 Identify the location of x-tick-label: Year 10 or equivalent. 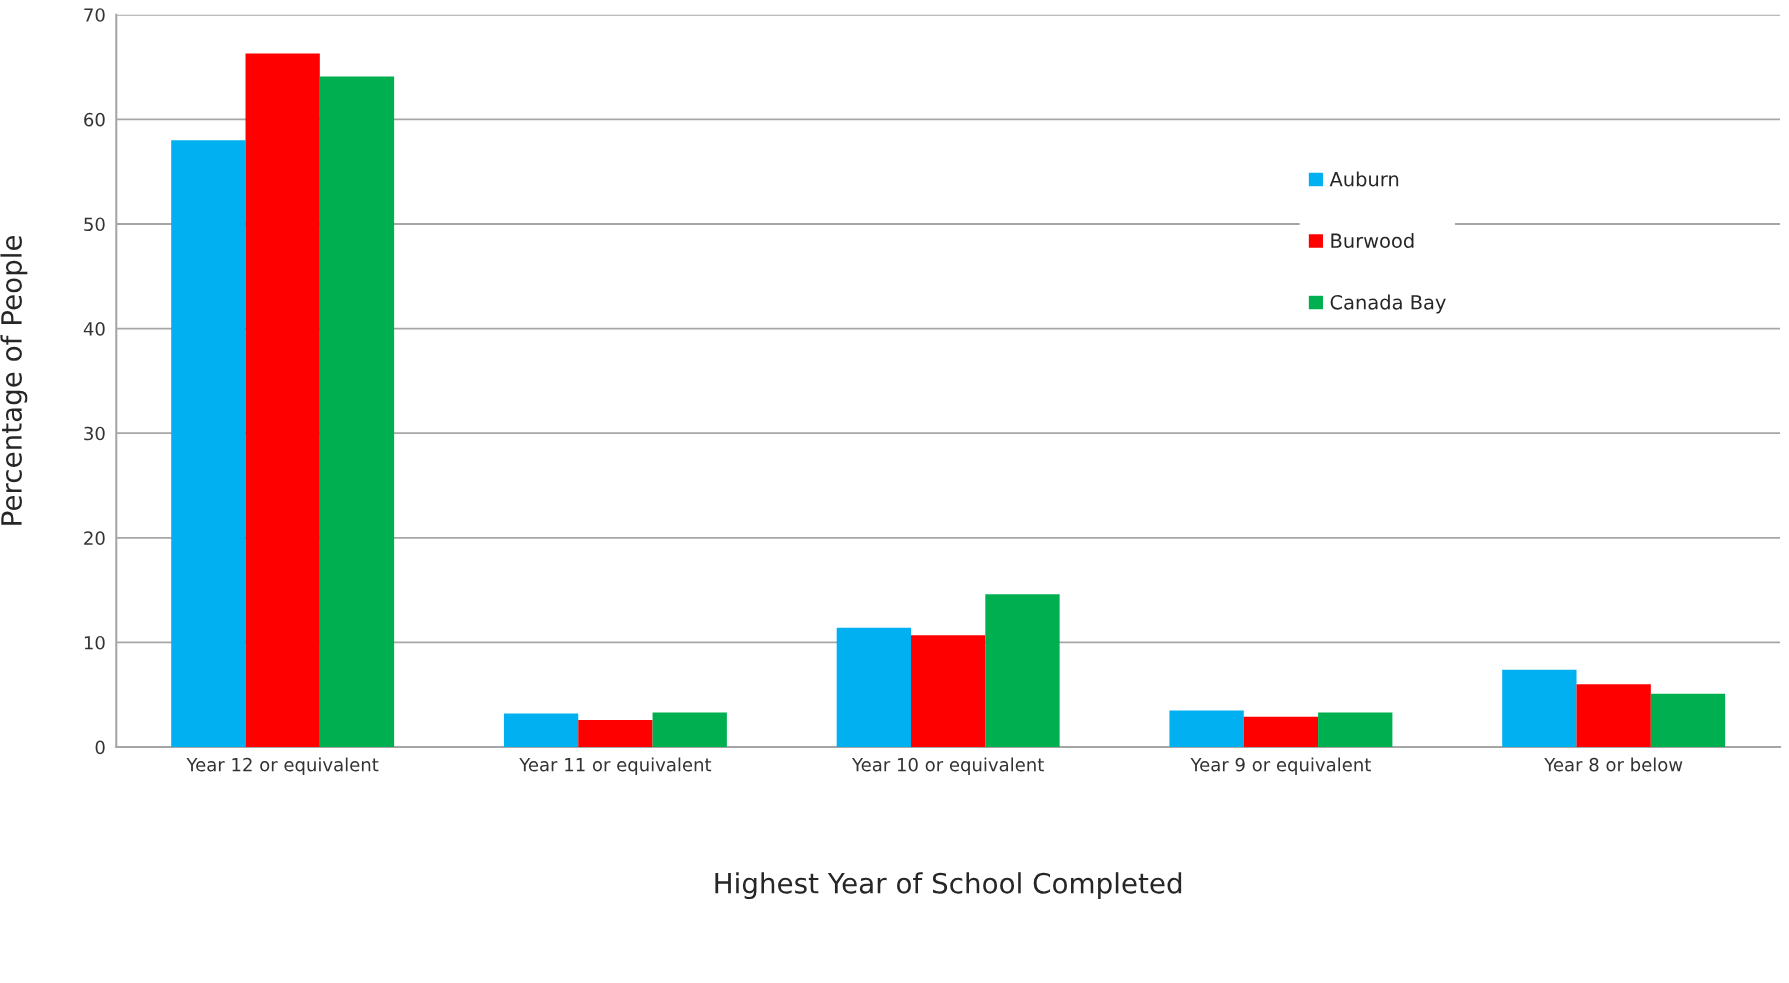
(947, 766).